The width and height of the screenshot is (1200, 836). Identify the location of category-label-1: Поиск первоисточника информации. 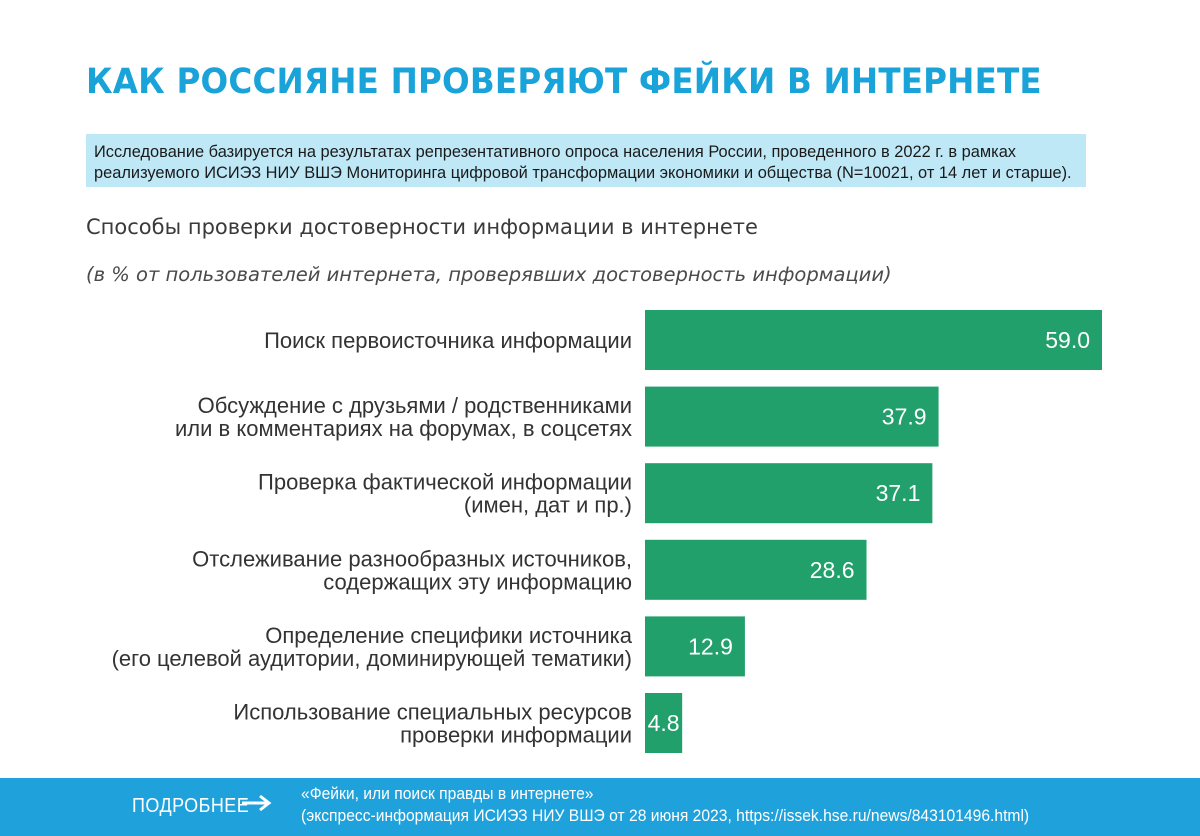
(448, 340).